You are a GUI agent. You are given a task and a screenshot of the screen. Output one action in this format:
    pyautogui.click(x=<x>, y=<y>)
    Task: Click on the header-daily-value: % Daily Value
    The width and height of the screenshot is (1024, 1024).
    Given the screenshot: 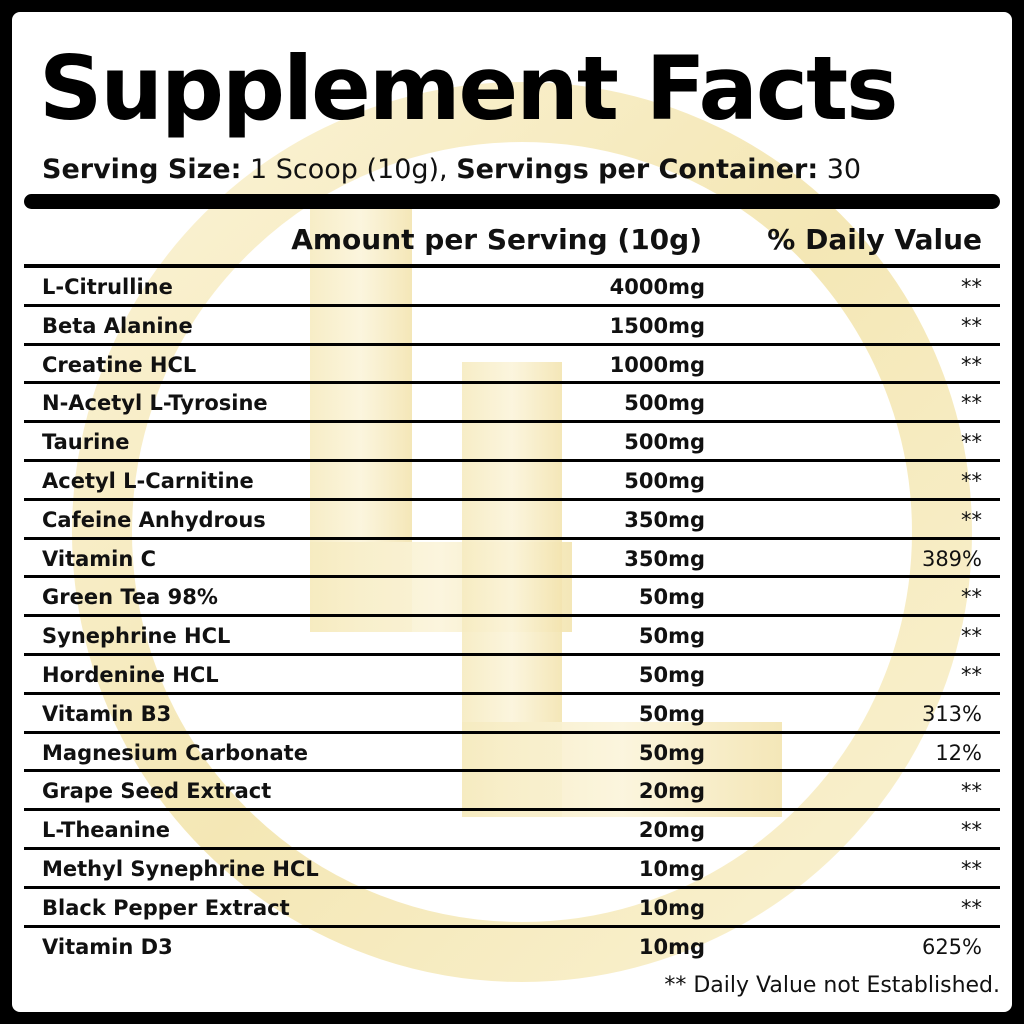 What is the action you would take?
    pyautogui.click(x=874, y=239)
    